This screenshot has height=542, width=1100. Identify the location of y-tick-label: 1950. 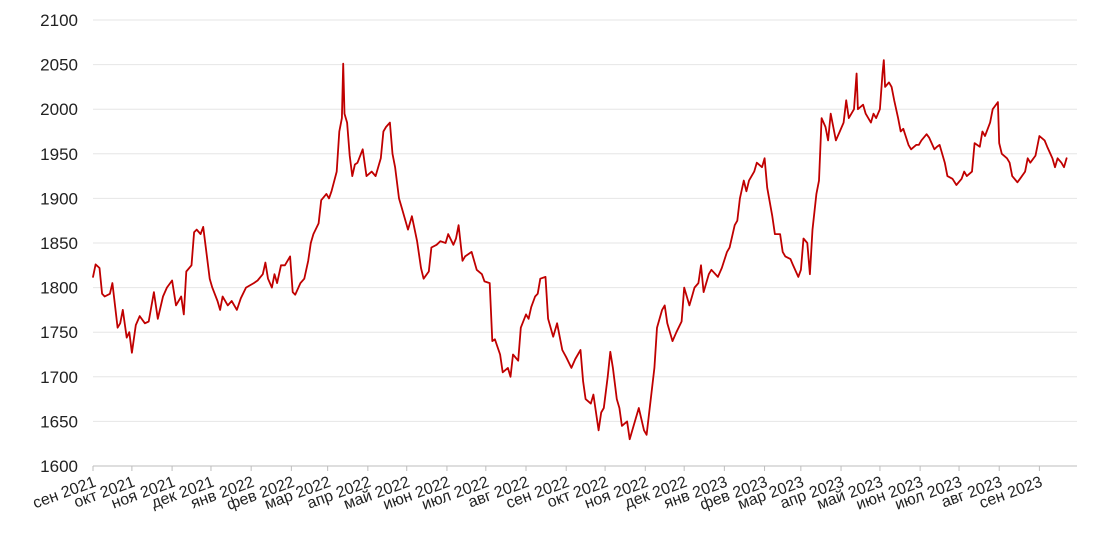
(59, 154).